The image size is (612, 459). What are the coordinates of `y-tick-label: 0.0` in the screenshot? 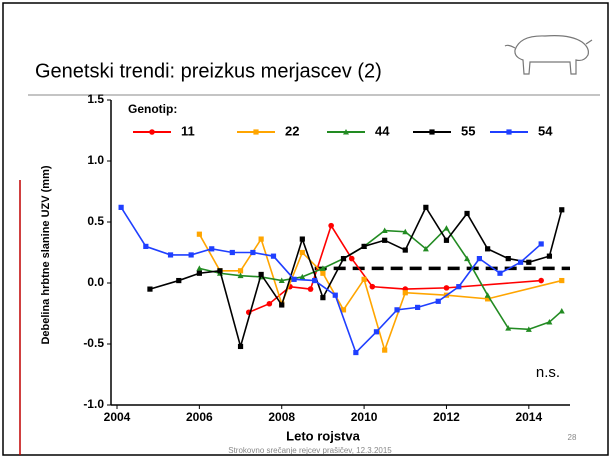 It's located at (95, 282).